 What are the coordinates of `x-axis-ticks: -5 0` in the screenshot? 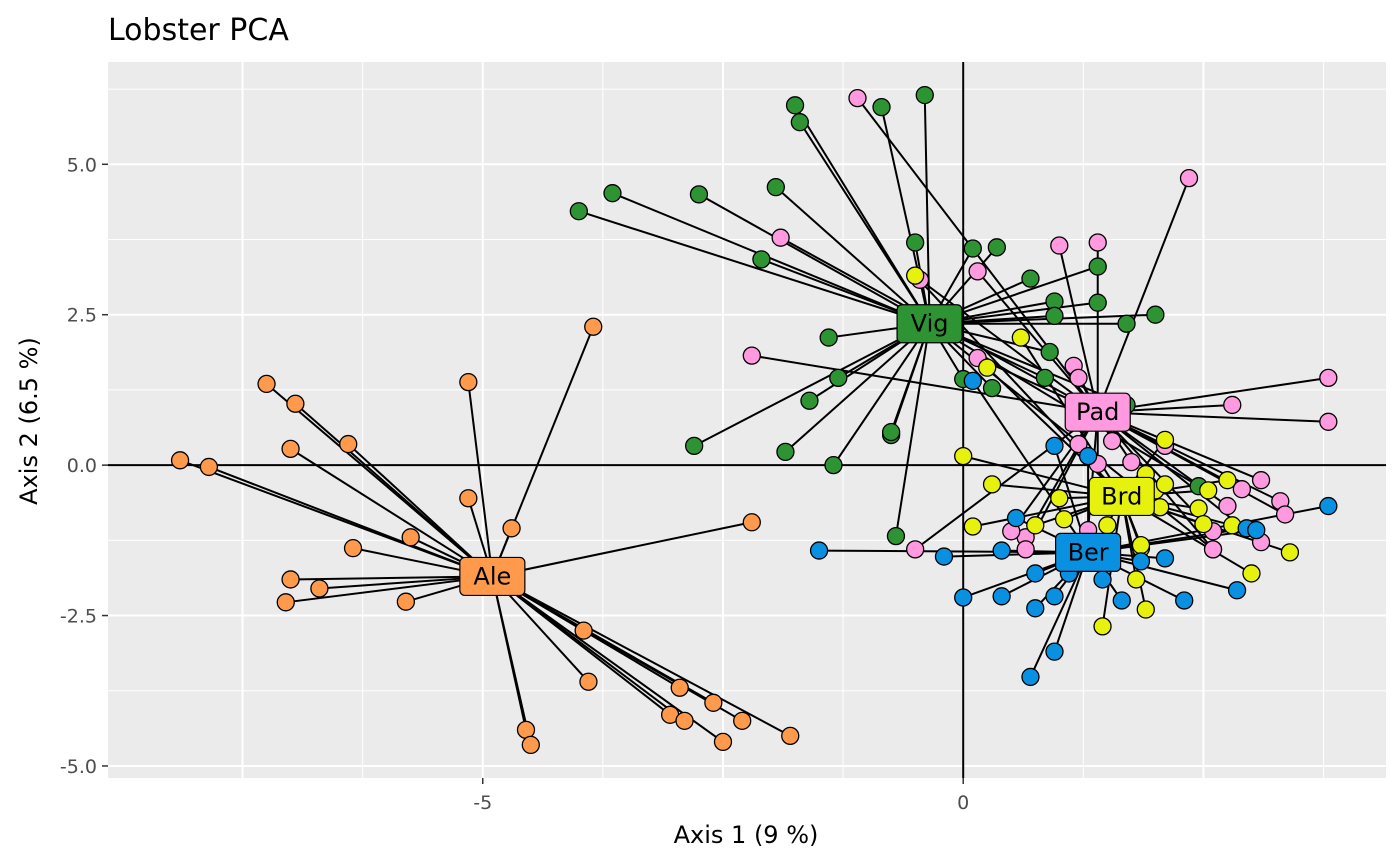 It's located at (721, 796).